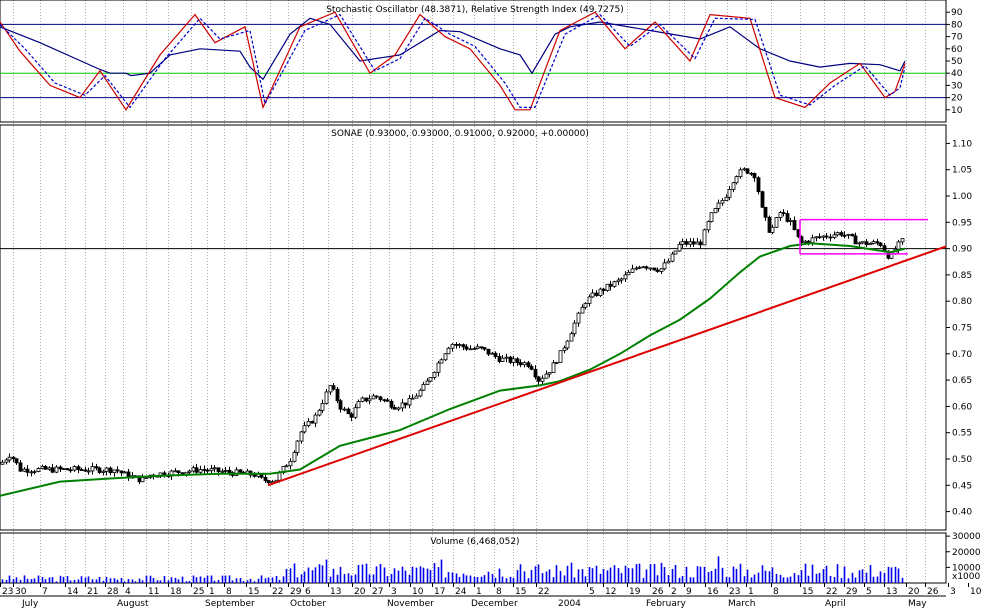 This screenshot has width=992, height=608. What do you see at coordinates (962, 460) in the screenshot?
I see `price-y-tick-label: 0.50` at bounding box center [962, 460].